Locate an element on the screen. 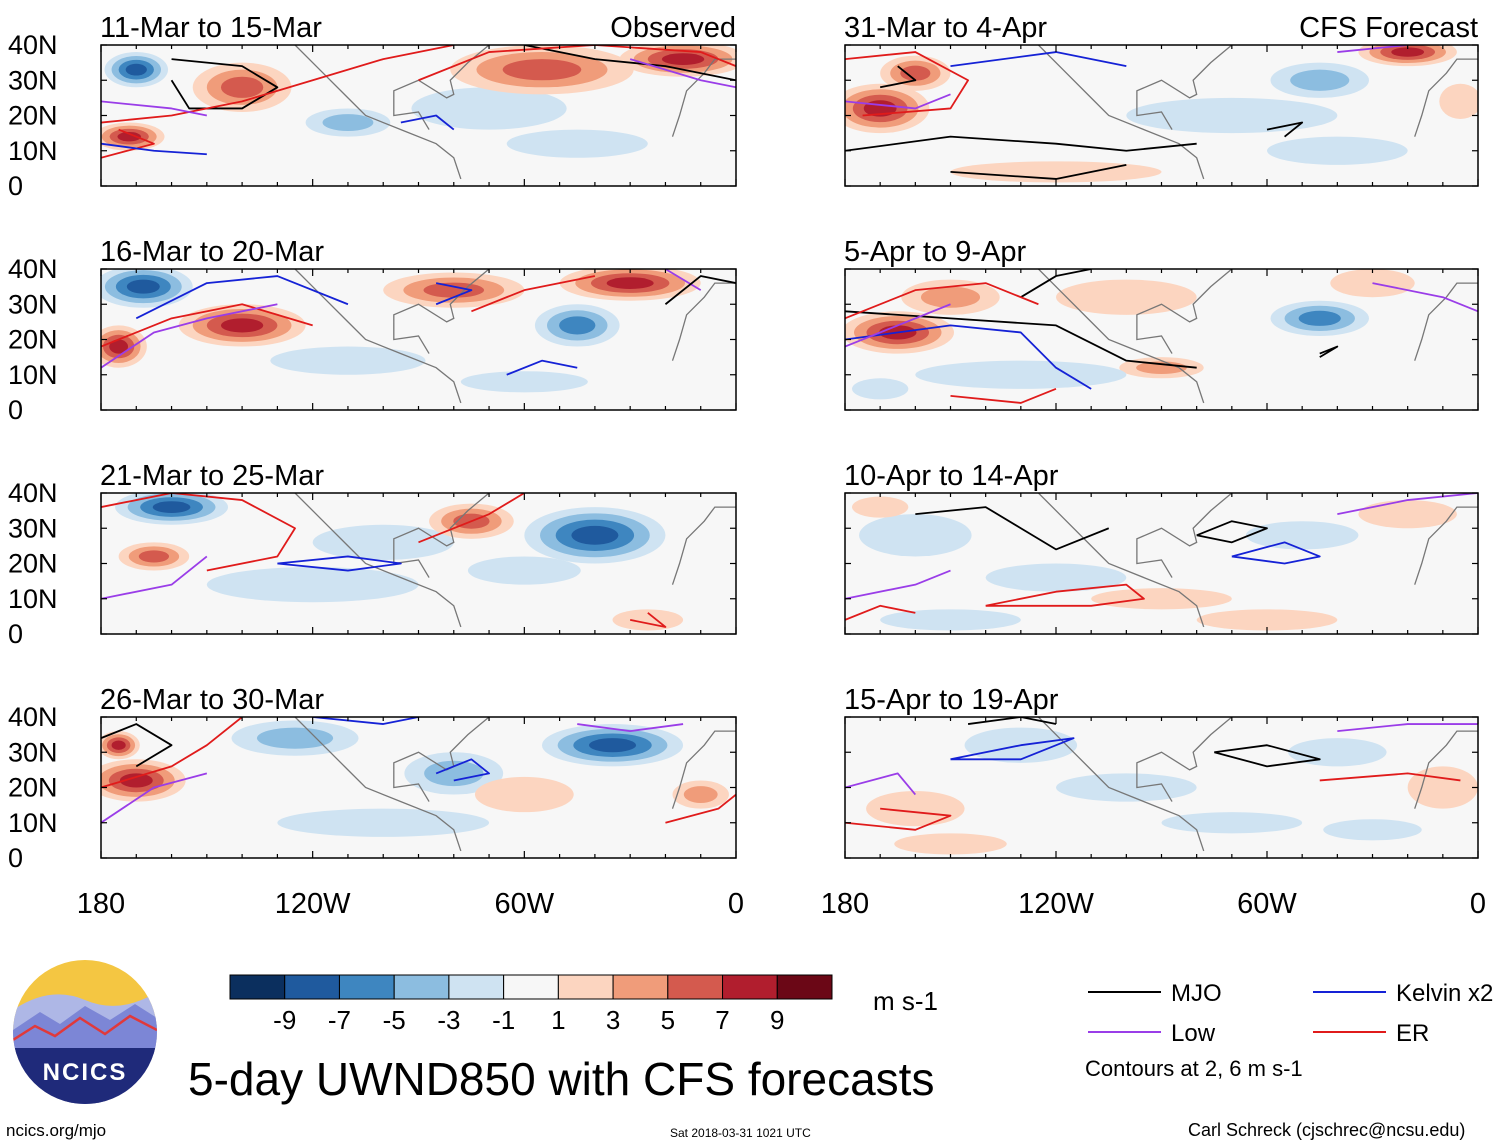  legend-label: Low is located at coordinates (1193, 1033).